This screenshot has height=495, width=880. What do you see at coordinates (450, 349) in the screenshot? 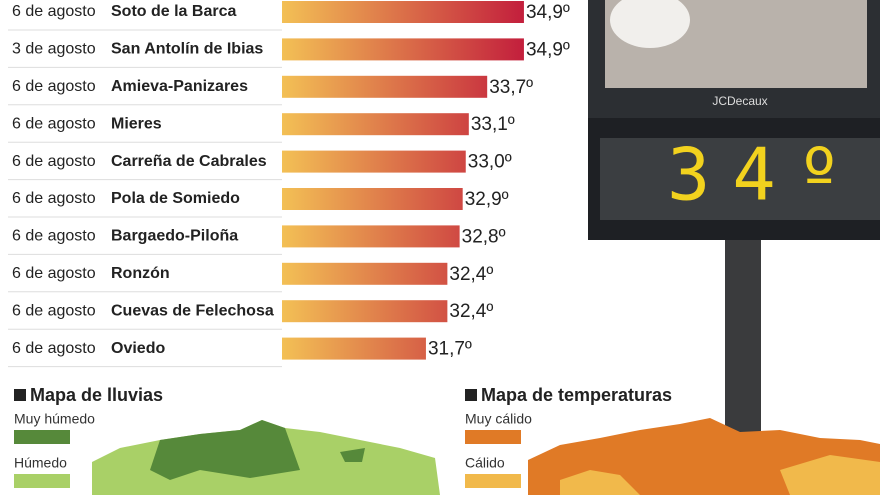
I see `value-label: 31,7º` at bounding box center [450, 349].